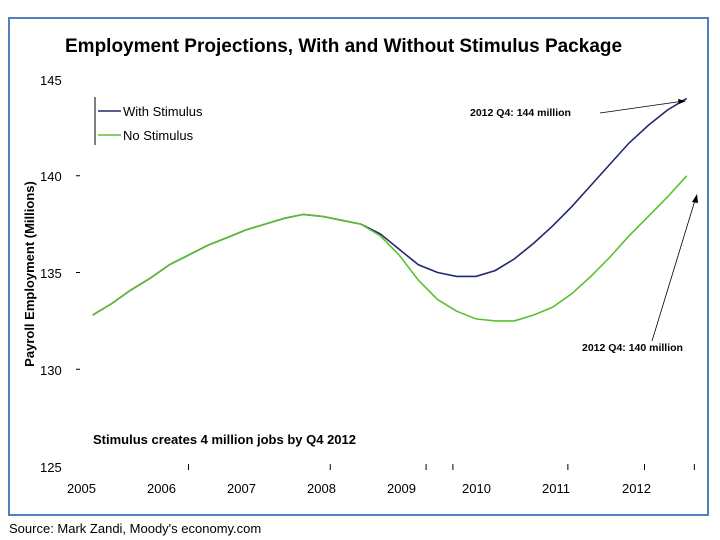 The width and height of the screenshot is (720, 540). What do you see at coordinates (401, 488) in the screenshot?
I see `x-tick-label: 2009` at bounding box center [401, 488].